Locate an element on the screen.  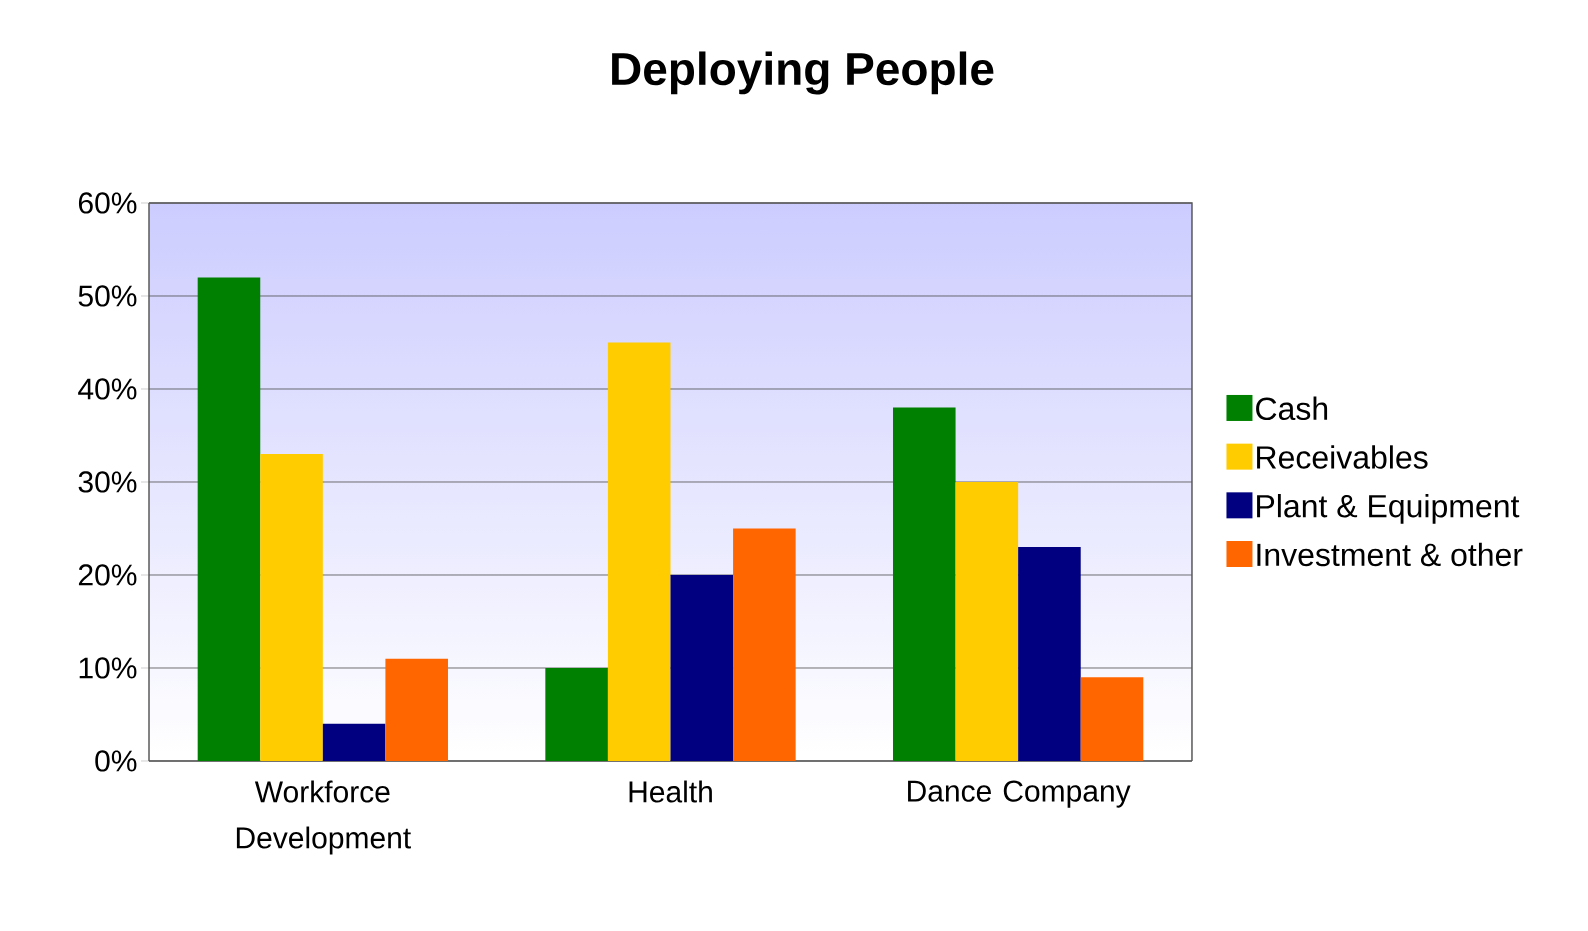
y-tick-label: 20% is located at coordinates (107, 575).